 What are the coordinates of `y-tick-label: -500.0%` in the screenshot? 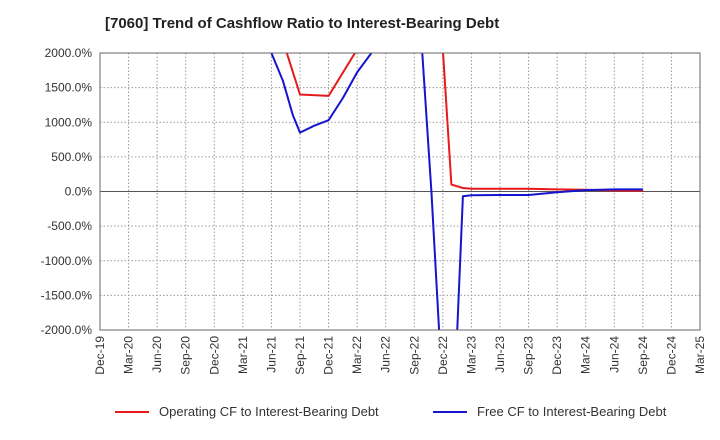 It's located at (69, 226).